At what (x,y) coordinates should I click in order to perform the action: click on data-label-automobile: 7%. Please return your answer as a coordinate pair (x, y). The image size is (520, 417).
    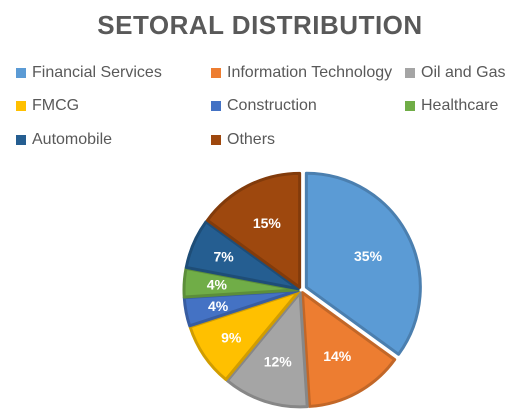
    Looking at the image, I should click on (223, 256).